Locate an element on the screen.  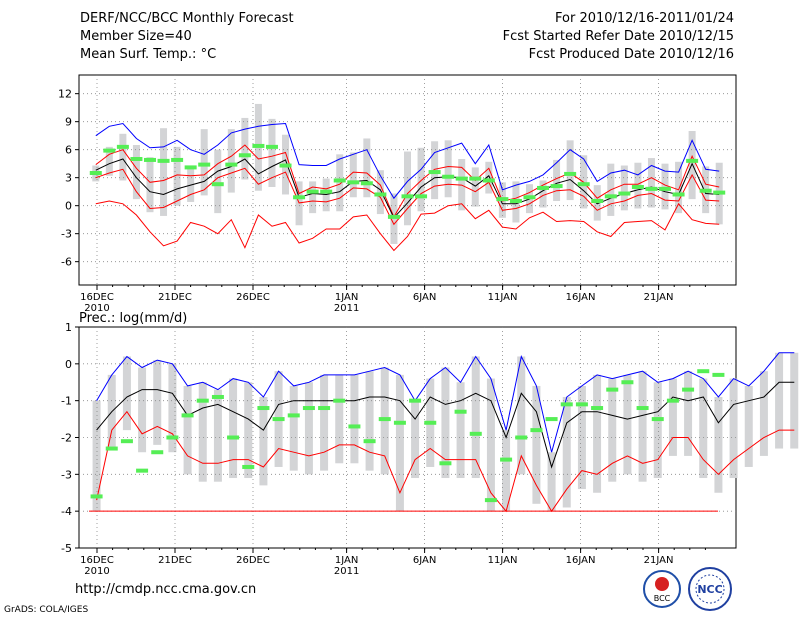
min-line is located at coordinates (445, 461).